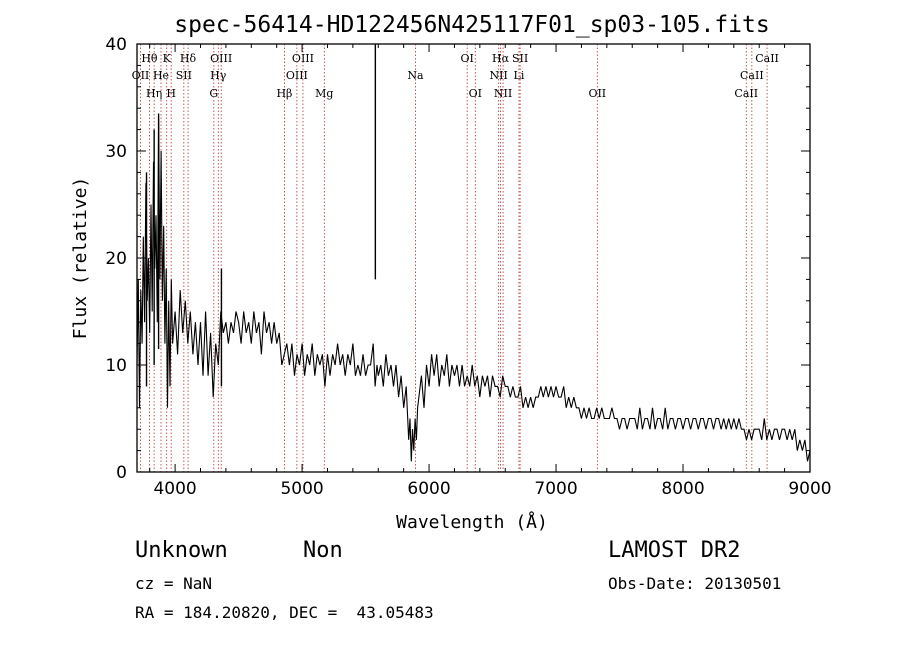 Image resolution: width=900 pixels, height=649 pixels. I want to click on x-tick-label: 7000, so click(555, 489).